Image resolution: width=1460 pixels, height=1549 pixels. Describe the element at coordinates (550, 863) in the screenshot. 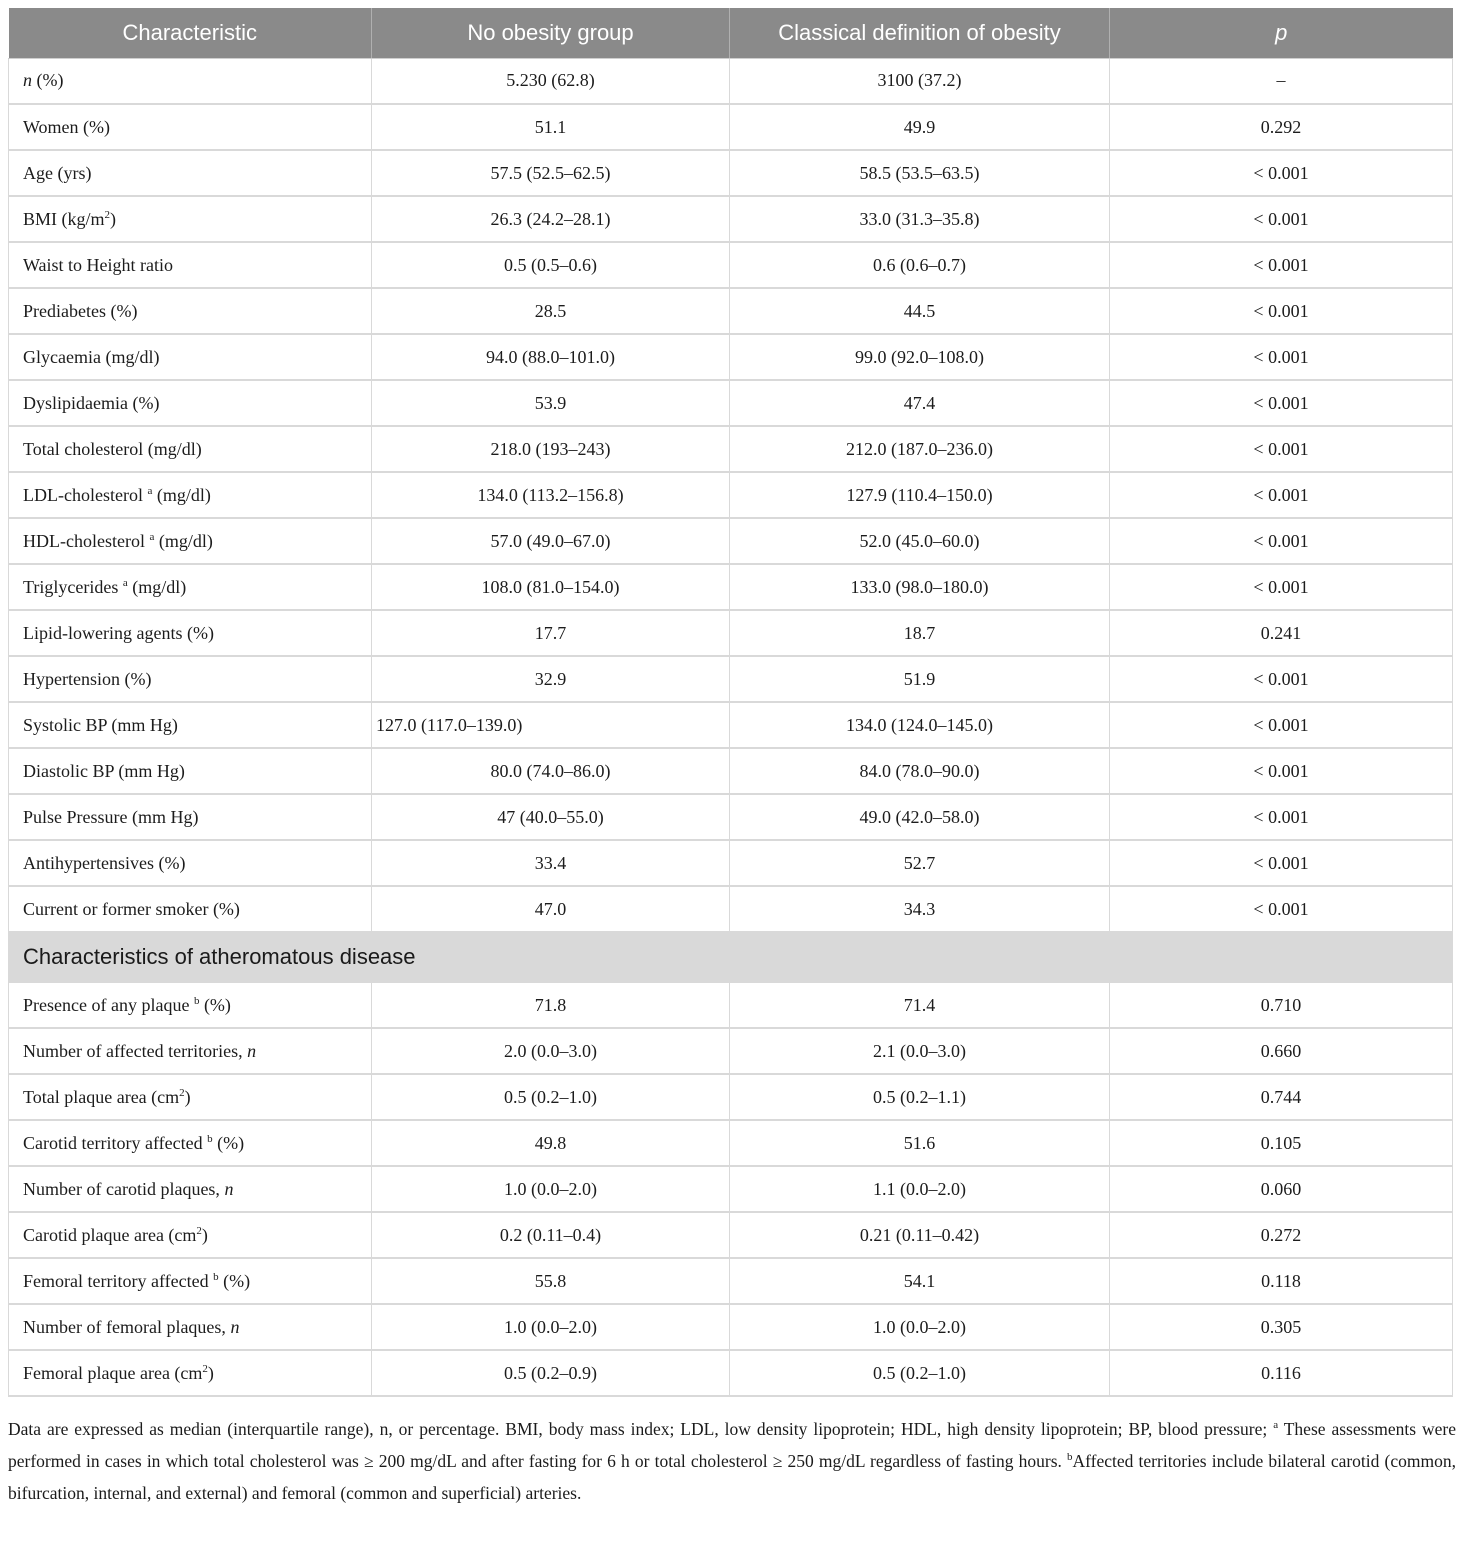

I see `no-obesity-value: 33.4` at that location.